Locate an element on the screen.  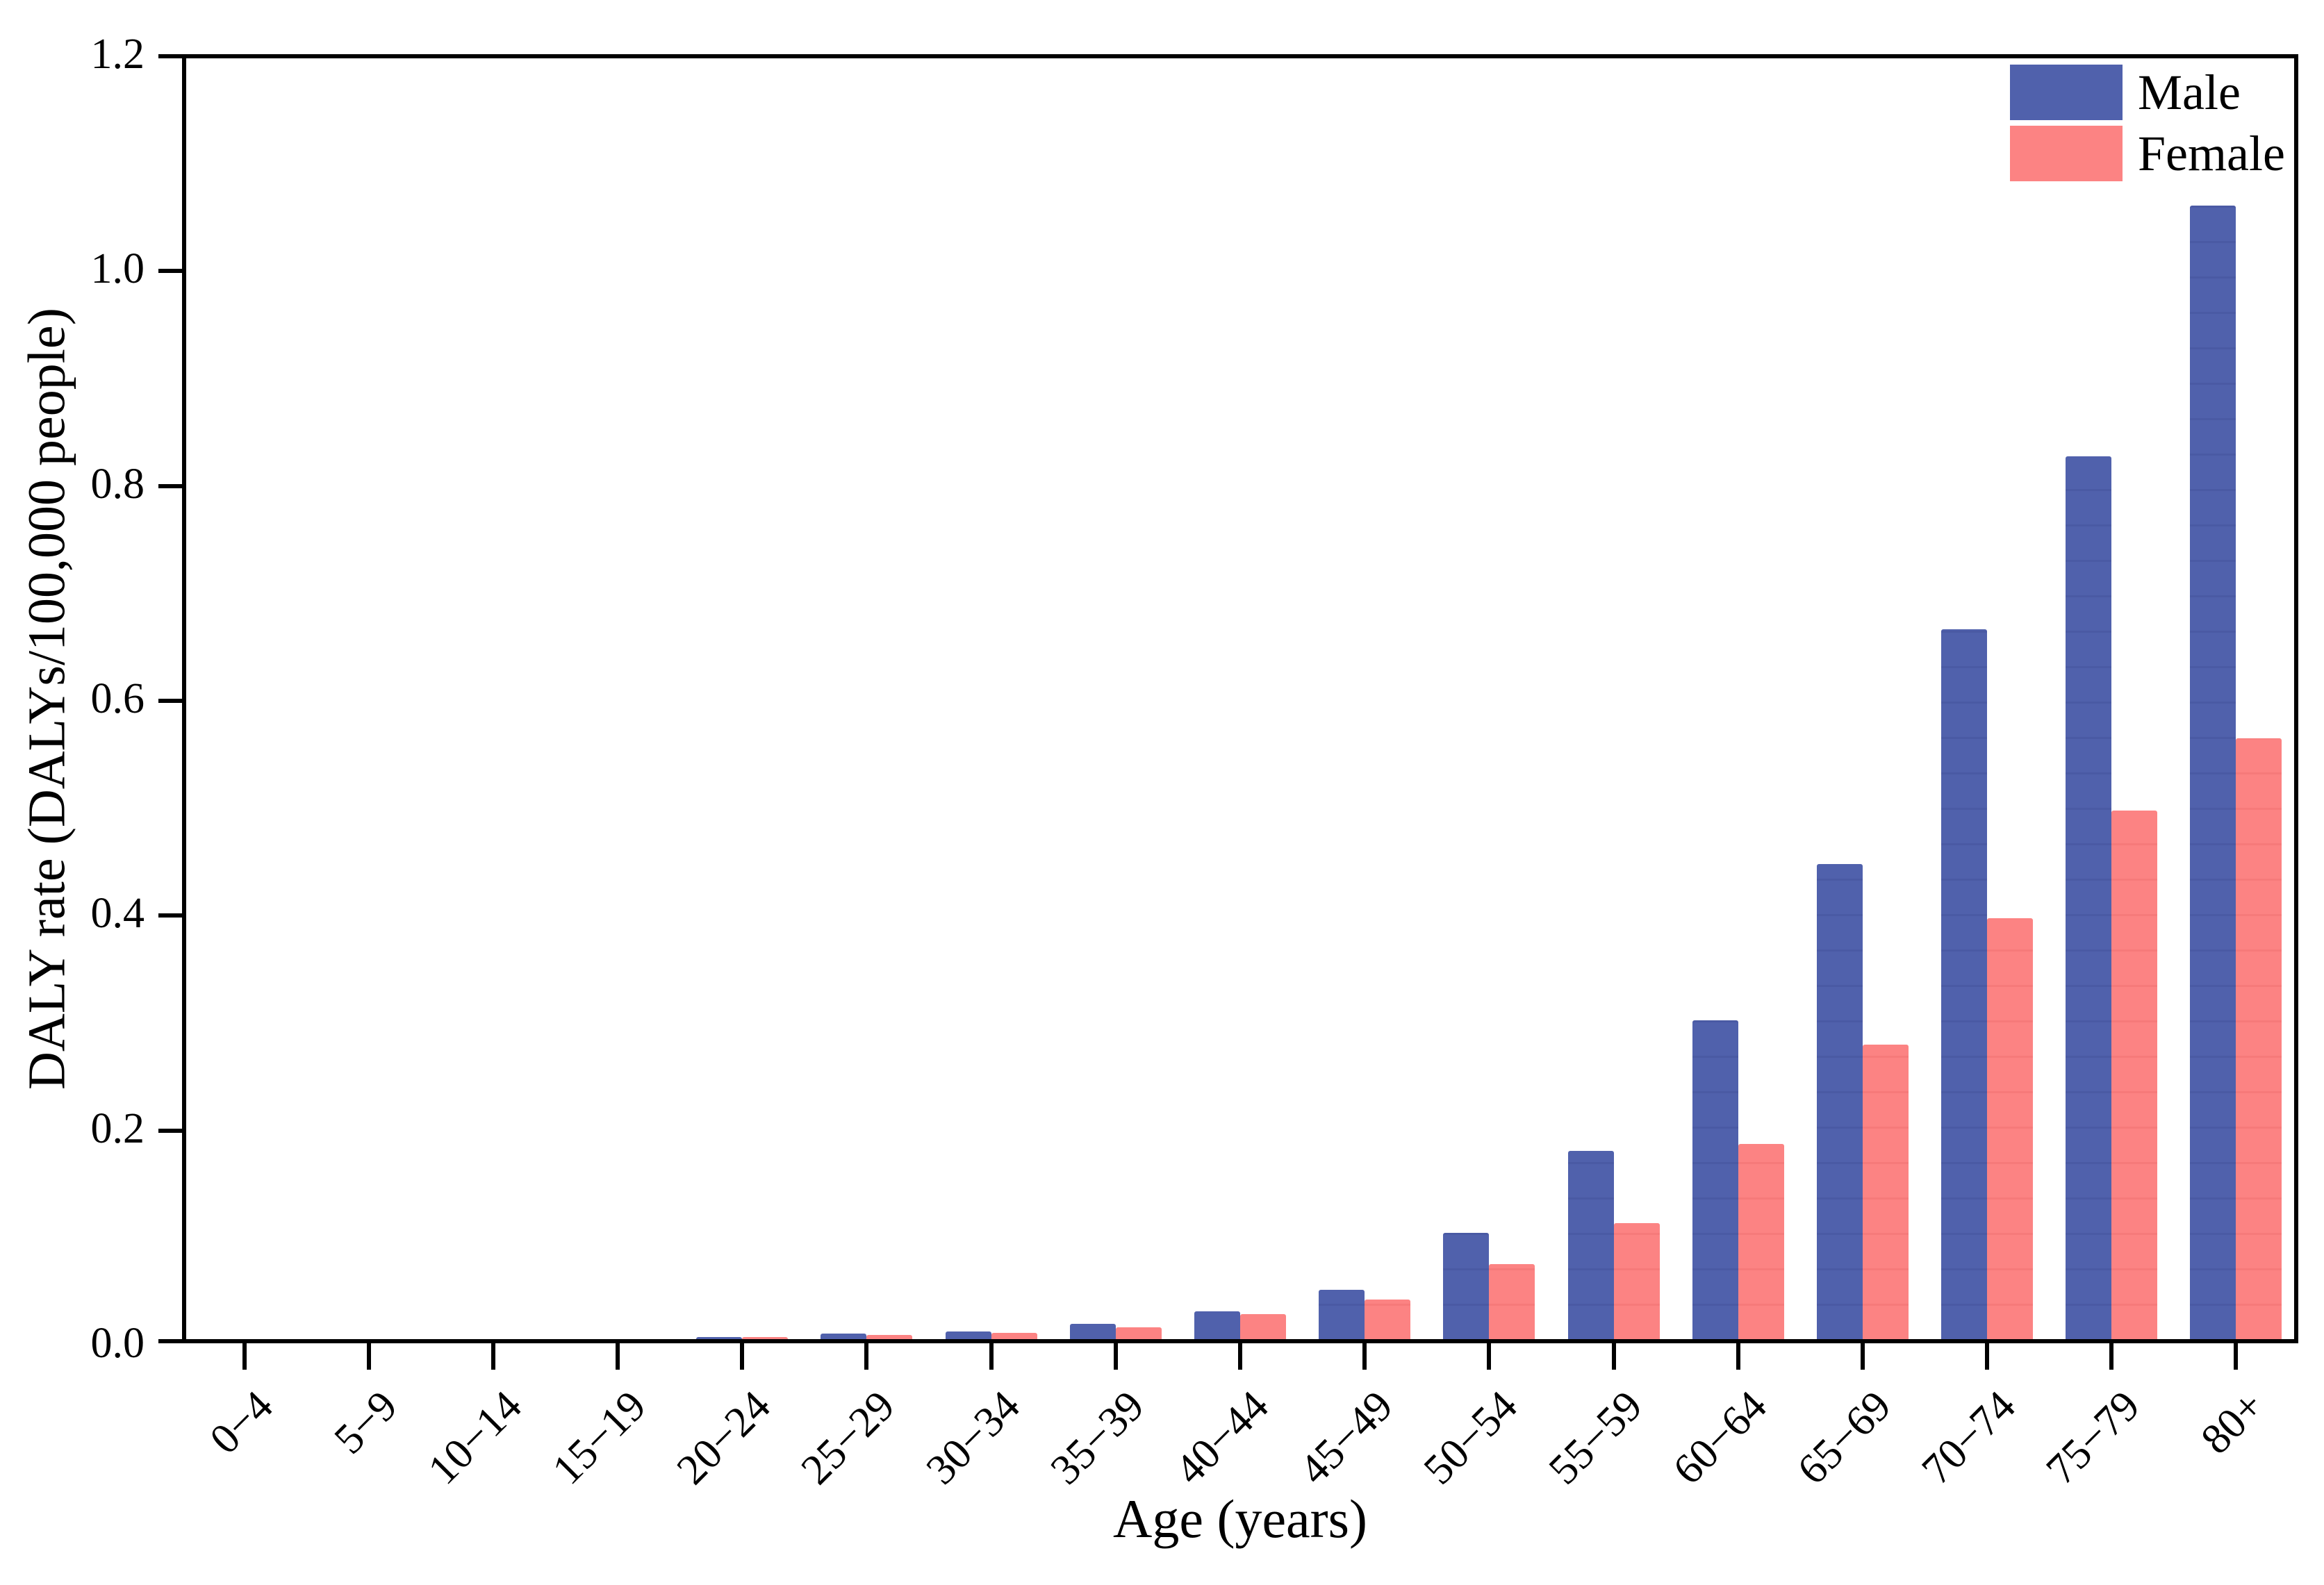
legend-entry-female: Female is located at coordinates (2147, 153).